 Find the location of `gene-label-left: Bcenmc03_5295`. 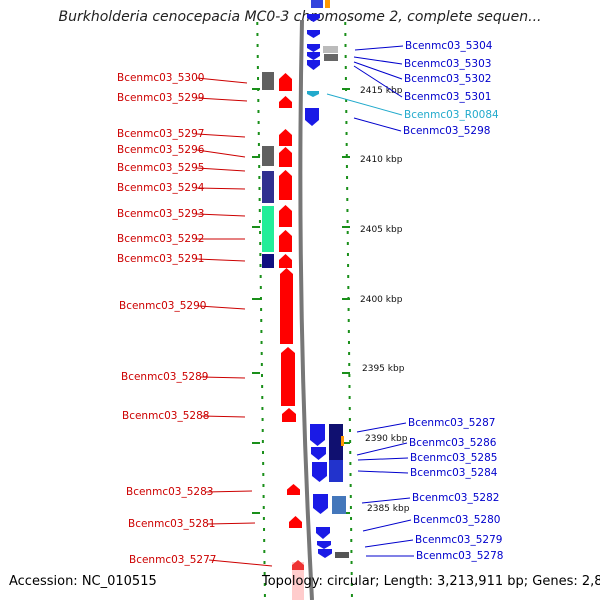

gene-label-left: Bcenmc03_5295 is located at coordinates (160, 168).